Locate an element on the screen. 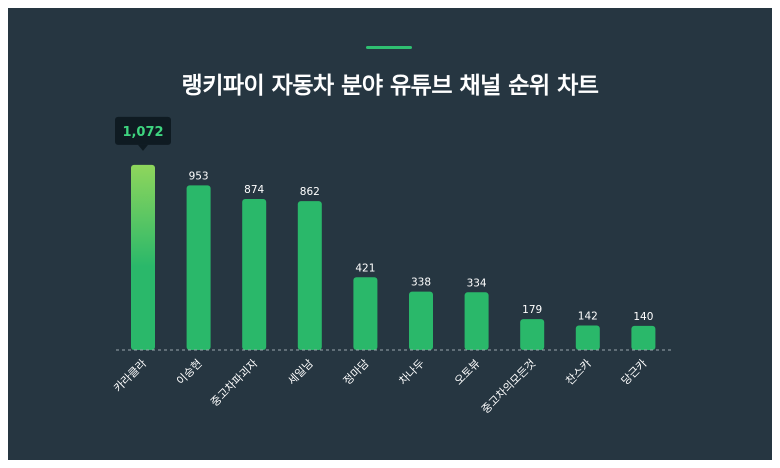 The image size is (780, 468). callout-box is located at coordinates (143, 130).